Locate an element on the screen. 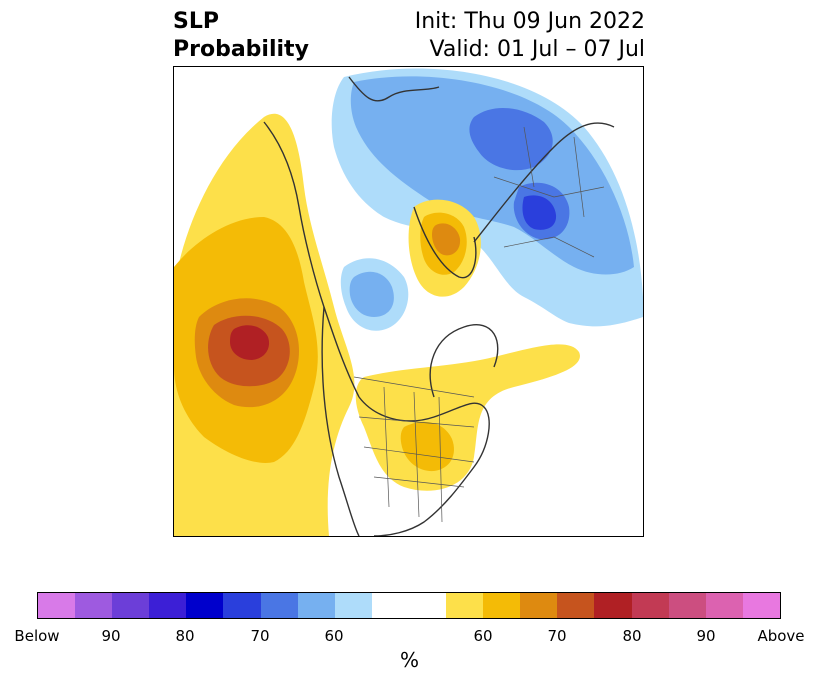  below-75-siberia-core is located at coordinates (539, 212).